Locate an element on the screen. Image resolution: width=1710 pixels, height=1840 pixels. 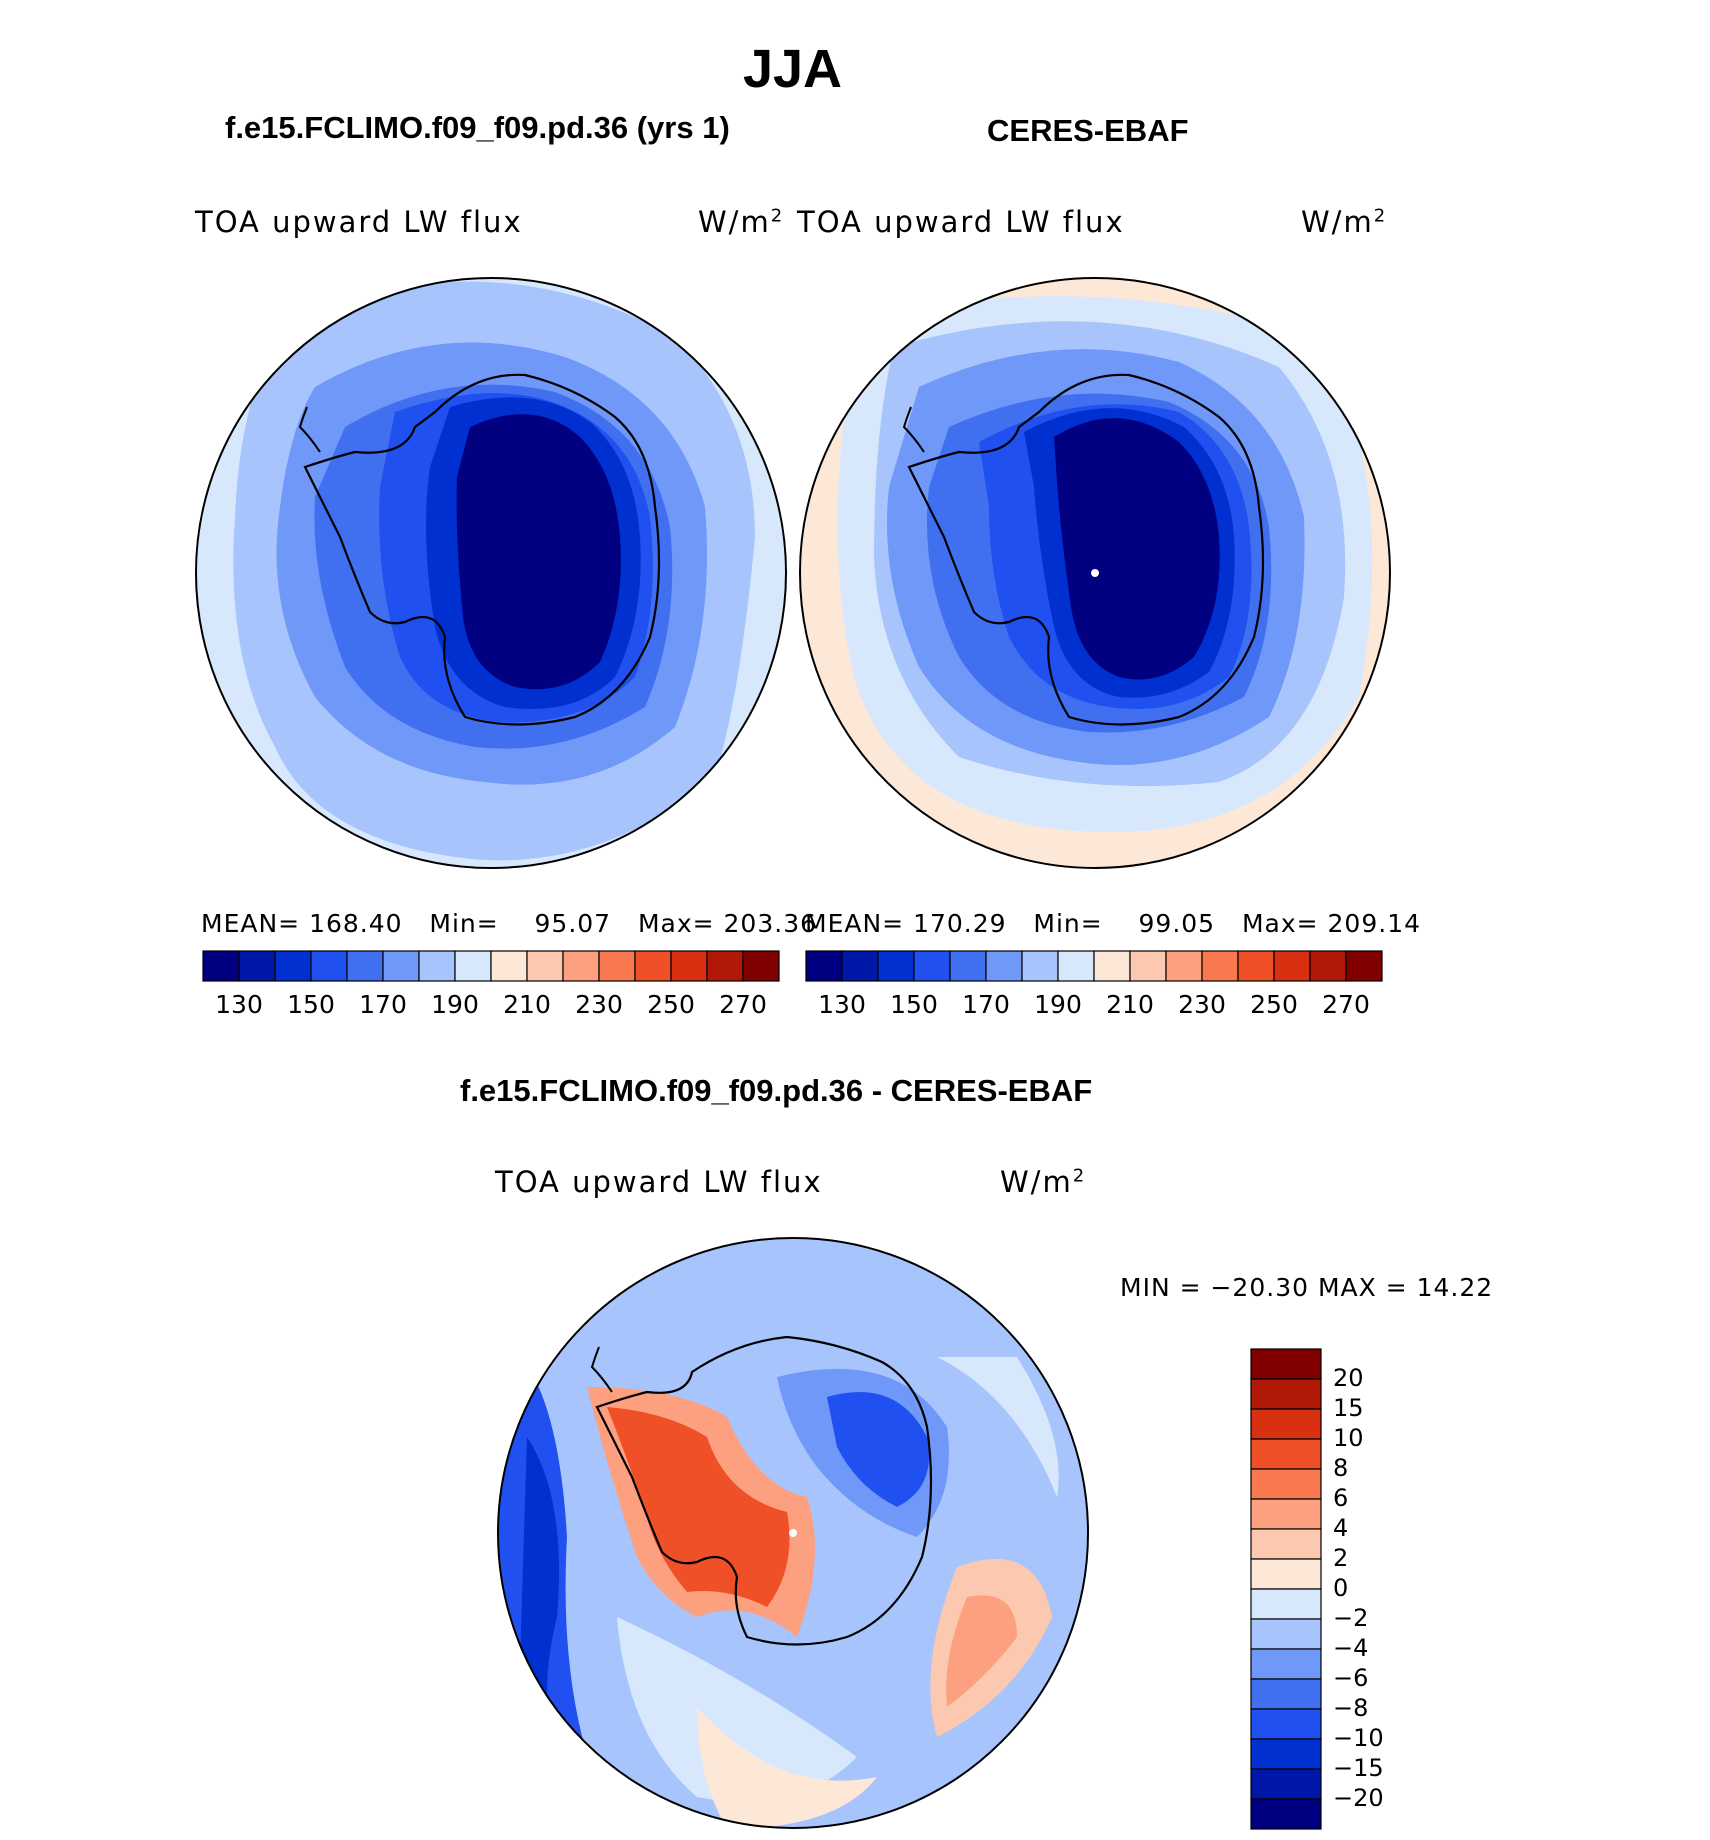
diff-field-pos-peninsula-strong is located at coordinates (698, 1507).